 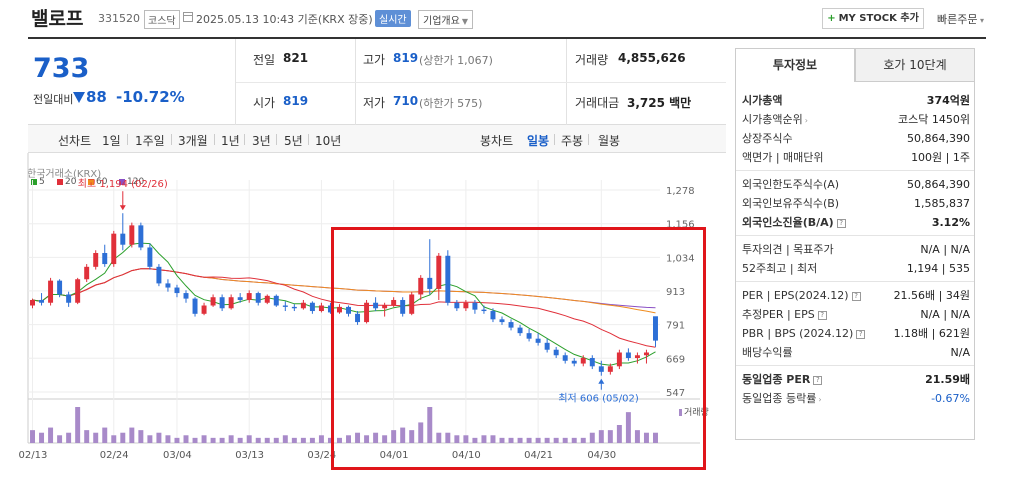 I want to click on info-value: 21.56배 | 34원, so click(x=931, y=295).